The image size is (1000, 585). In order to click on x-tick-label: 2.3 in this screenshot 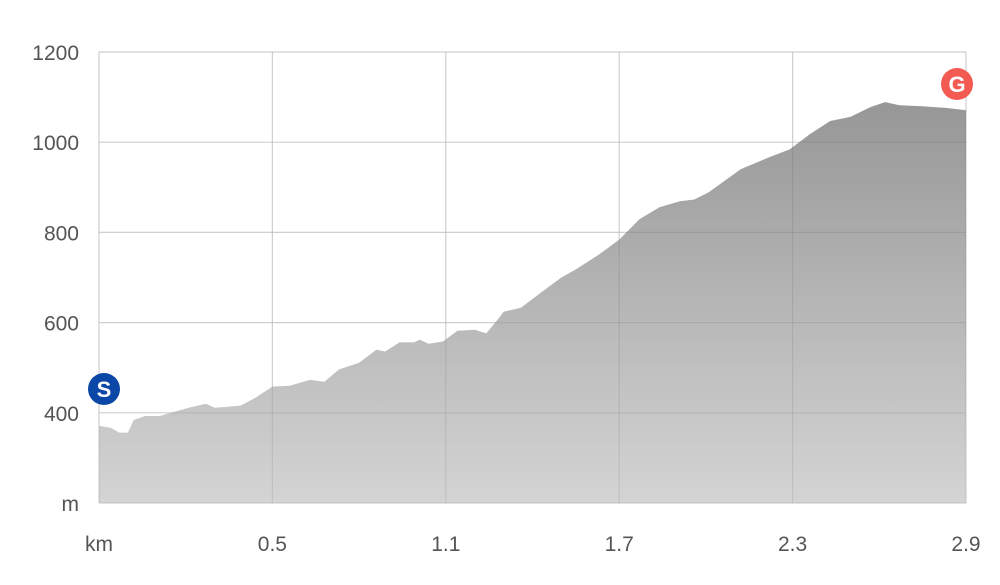, I will do `click(792, 544)`.